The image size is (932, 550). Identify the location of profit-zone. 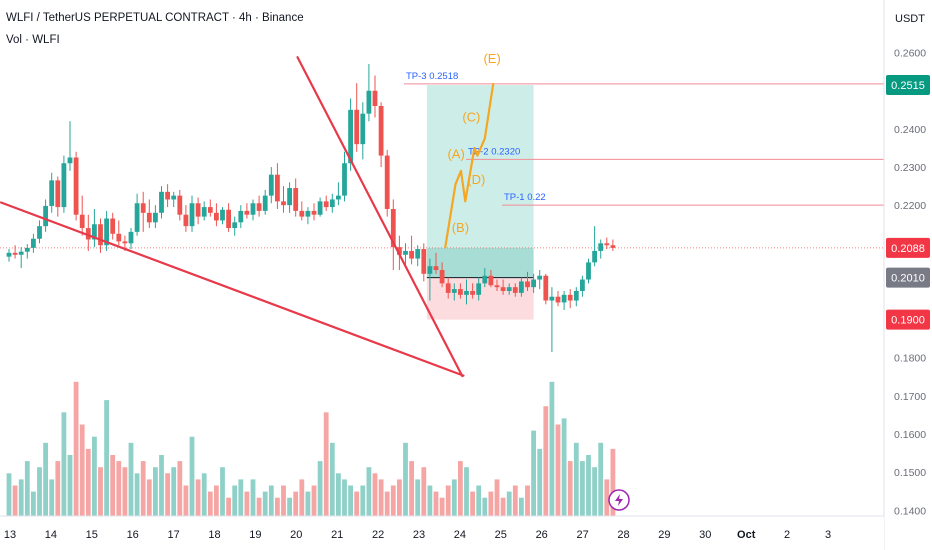
(480, 166).